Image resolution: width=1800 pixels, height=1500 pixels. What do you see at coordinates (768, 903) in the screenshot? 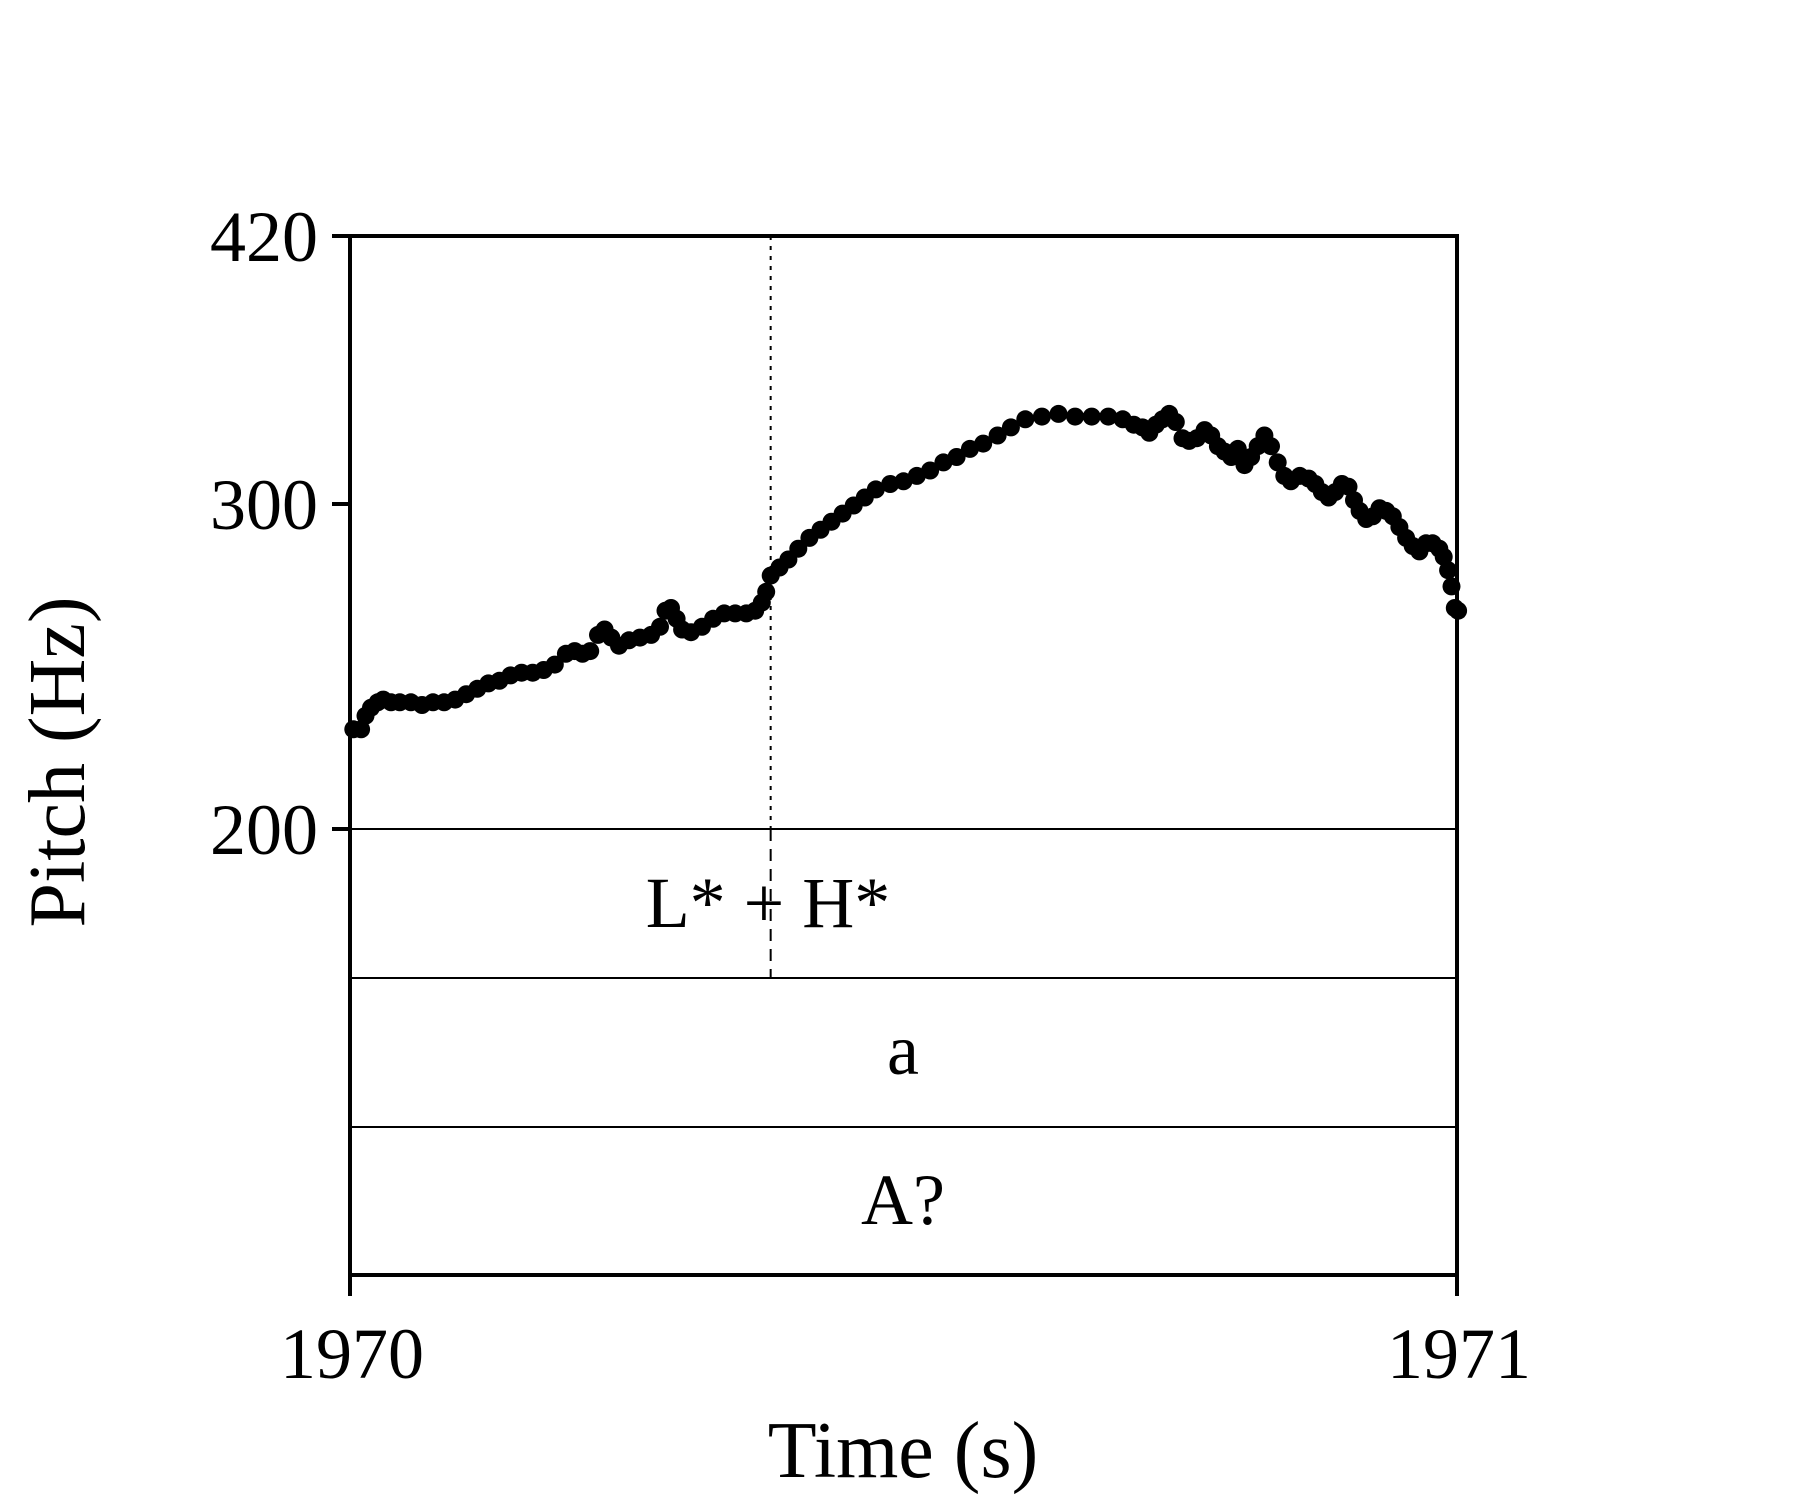
I see `tier-label-tone: L* + H*` at bounding box center [768, 903].